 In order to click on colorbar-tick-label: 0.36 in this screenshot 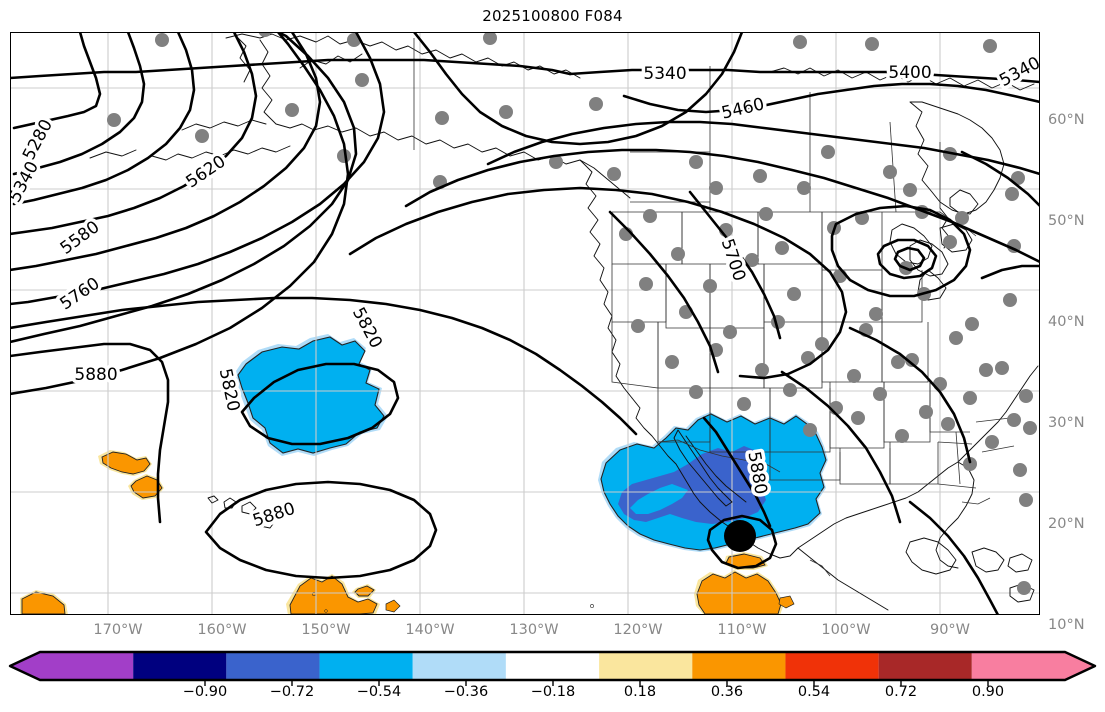, I will do `click(727, 692)`.